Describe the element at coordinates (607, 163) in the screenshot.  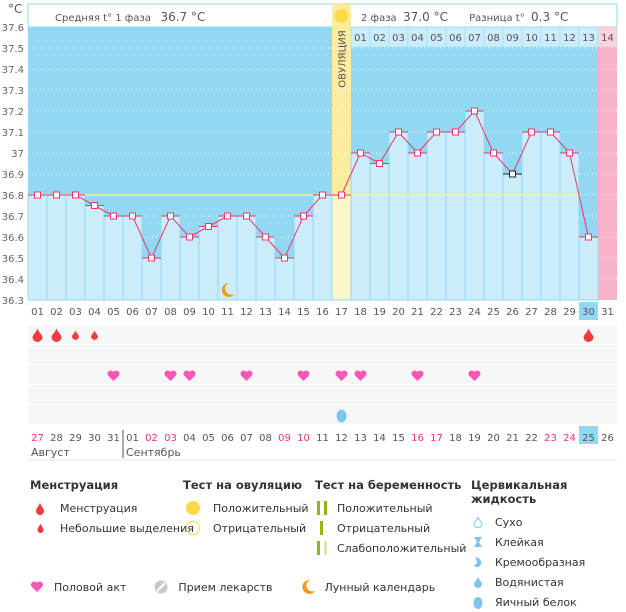
I see `next-period-column` at that location.